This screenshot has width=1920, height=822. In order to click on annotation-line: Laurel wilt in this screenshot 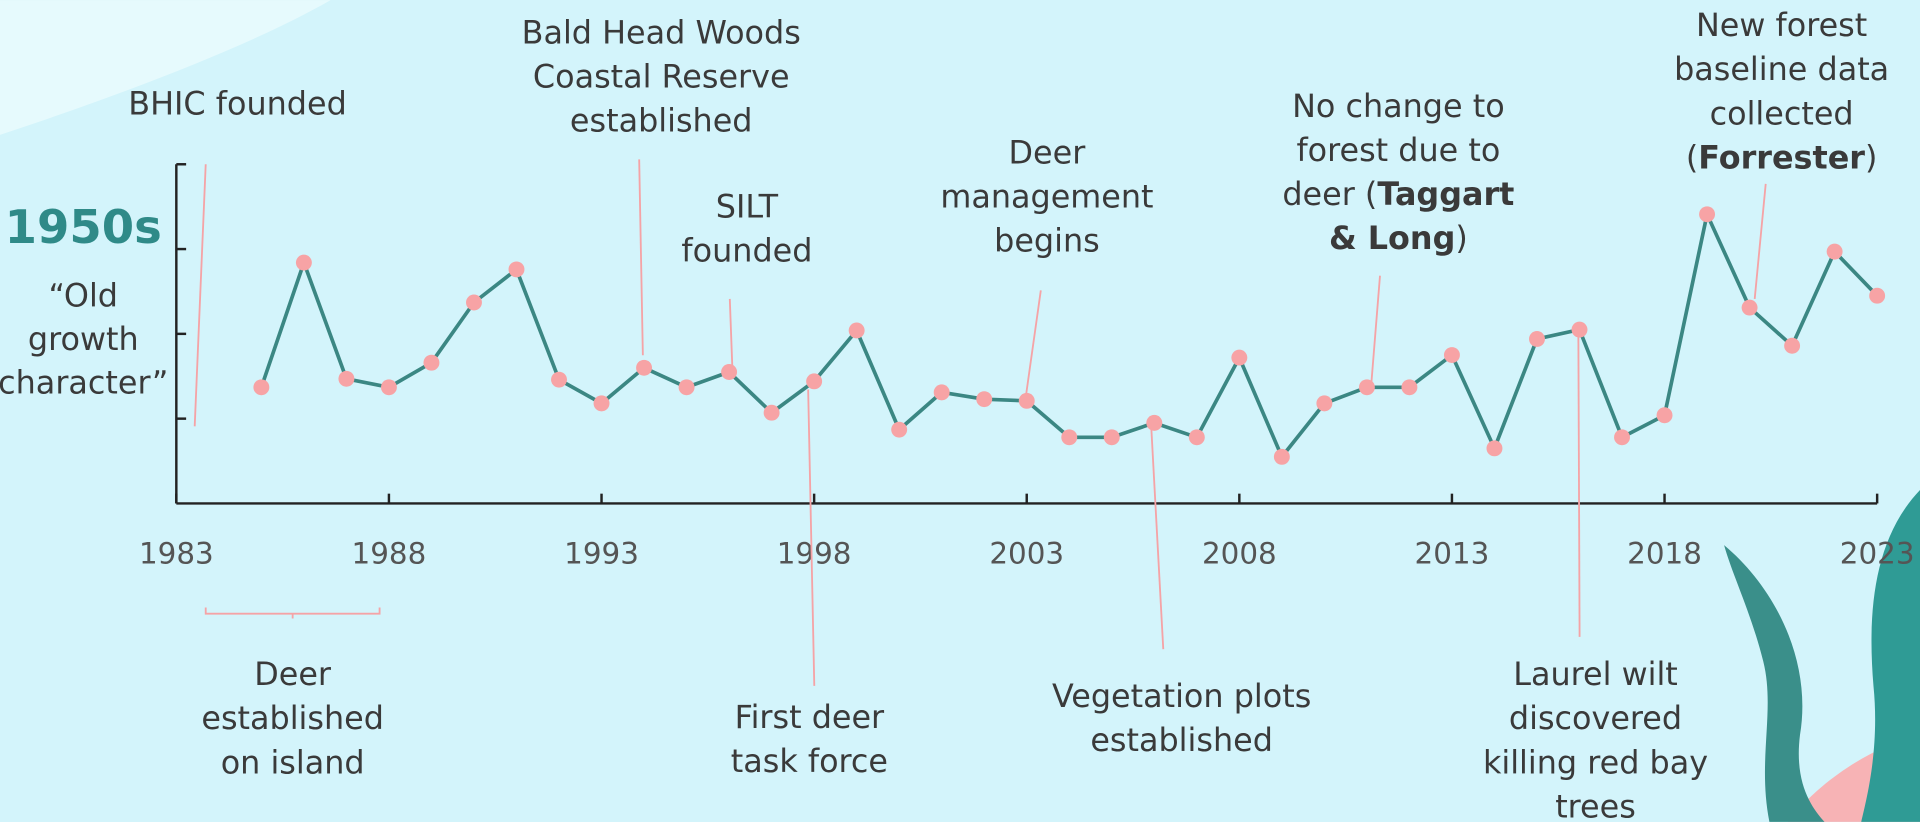, I will do `click(1595, 674)`.